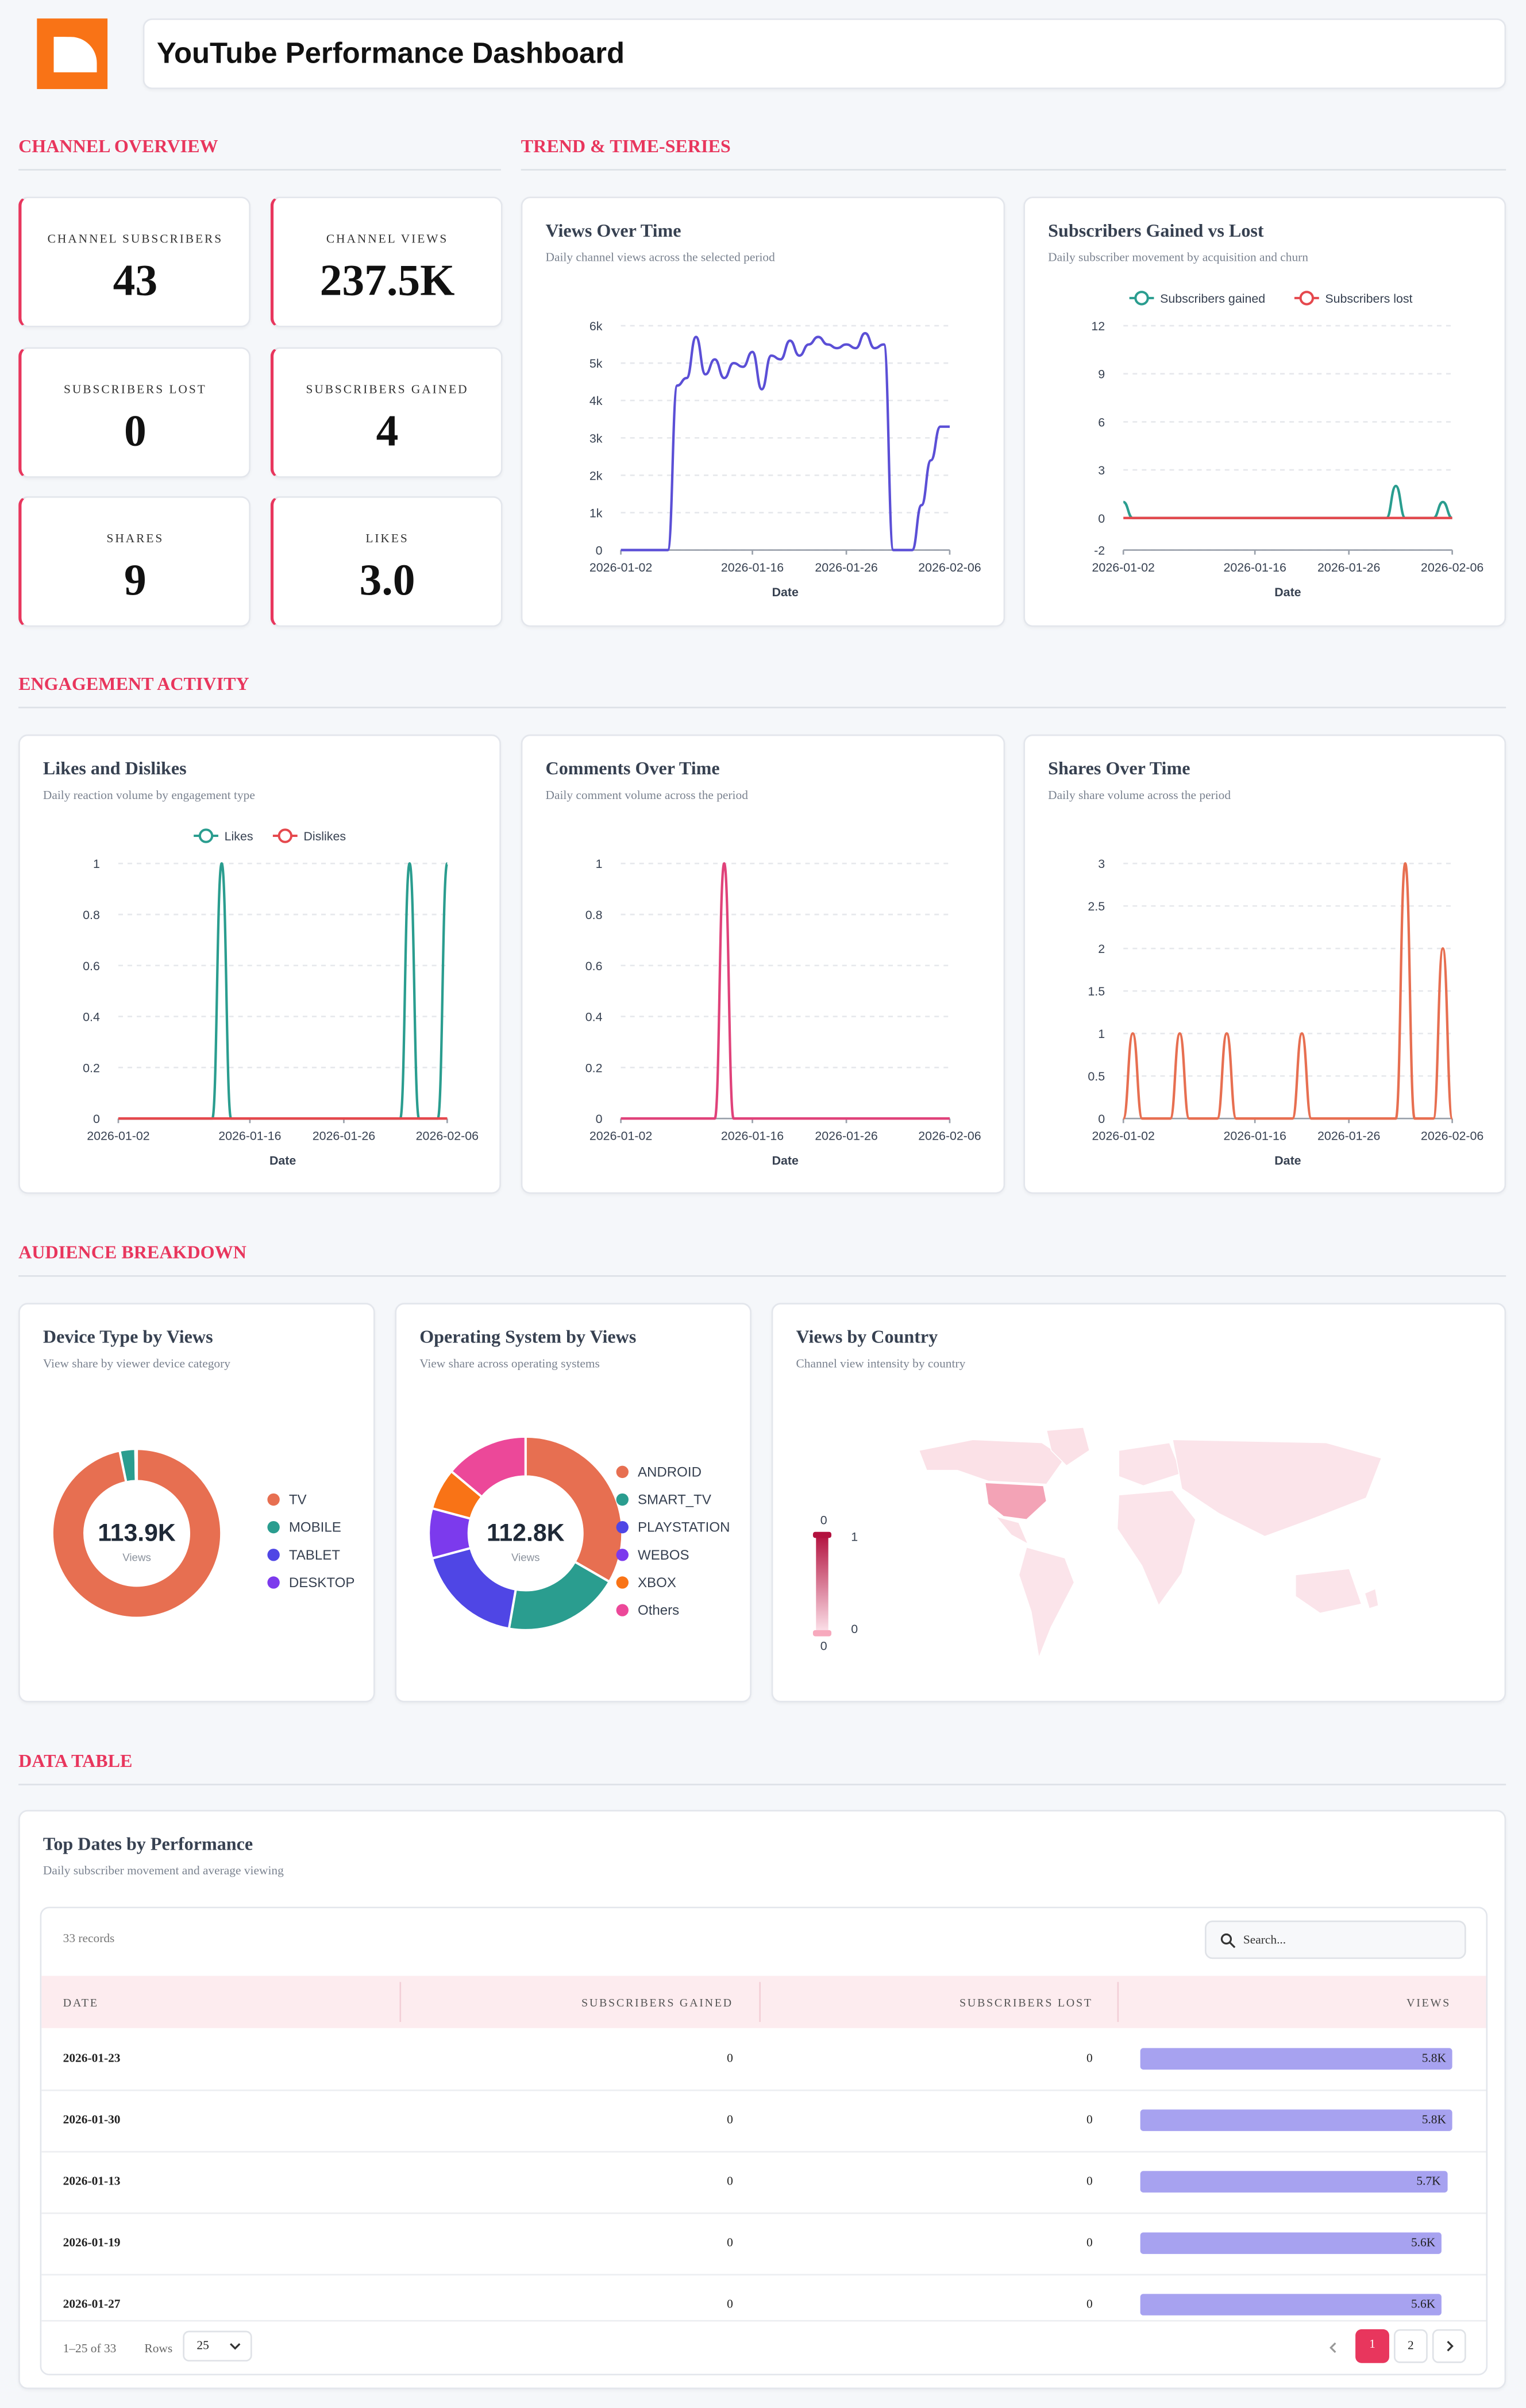 This screenshot has height=2408, width=1526. Describe the element at coordinates (92, 966) in the screenshot. I see `y-tick-label: 0.6` at that location.